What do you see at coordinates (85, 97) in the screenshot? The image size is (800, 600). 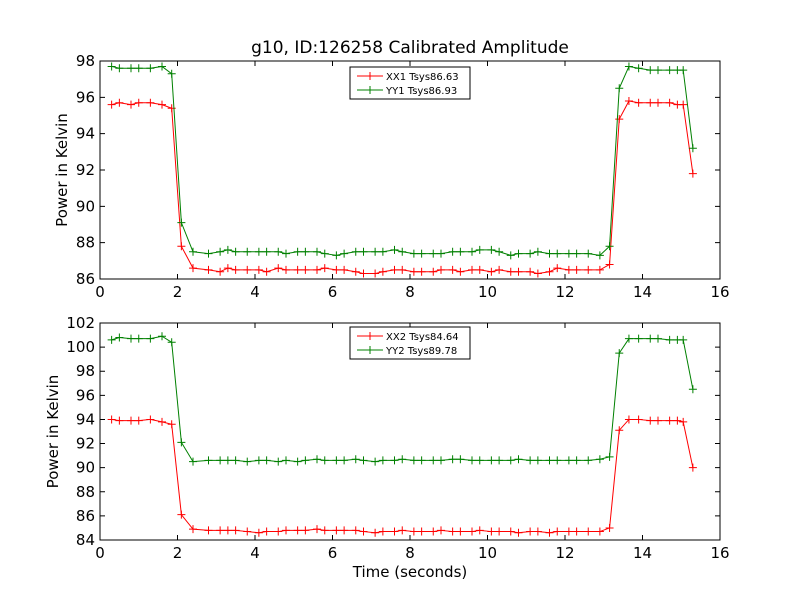 I see `y-tick-label: 96` at bounding box center [85, 97].